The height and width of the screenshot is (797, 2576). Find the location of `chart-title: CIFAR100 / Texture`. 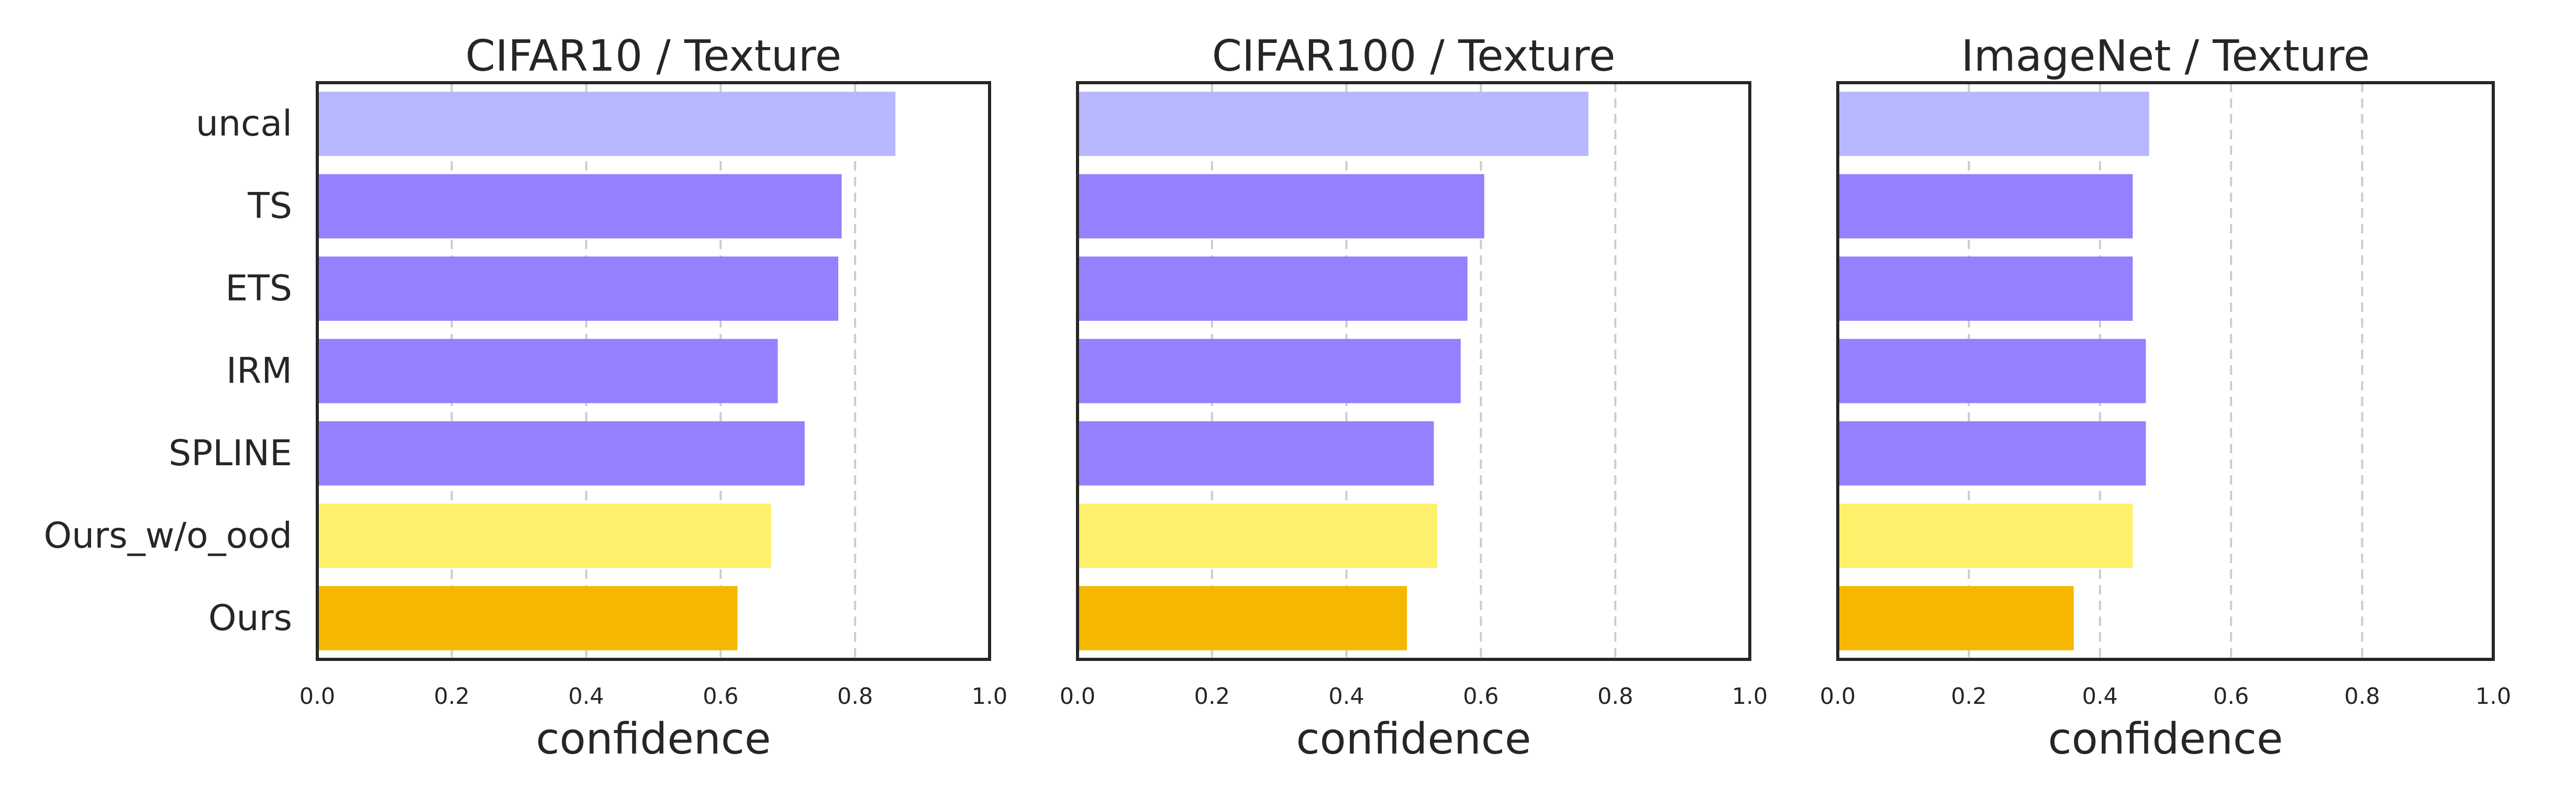

chart-title: CIFAR100 / Texture is located at coordinates (1414, 56).